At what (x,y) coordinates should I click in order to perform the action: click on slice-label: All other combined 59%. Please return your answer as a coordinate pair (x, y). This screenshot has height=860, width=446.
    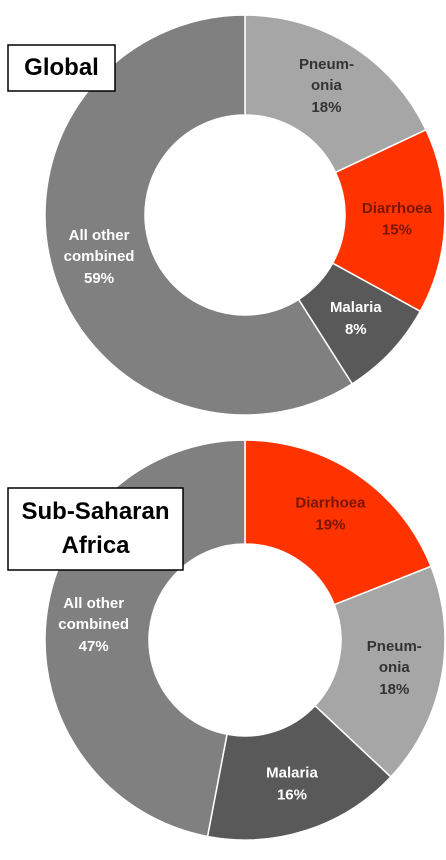
    Looking at the image, I should click on (99, 257).